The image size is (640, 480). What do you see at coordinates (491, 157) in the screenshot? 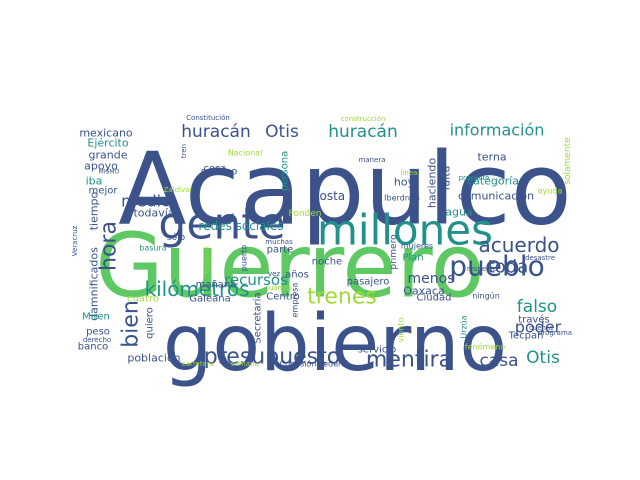
I see `word-terna: terna` at bounding box center [491, 157].